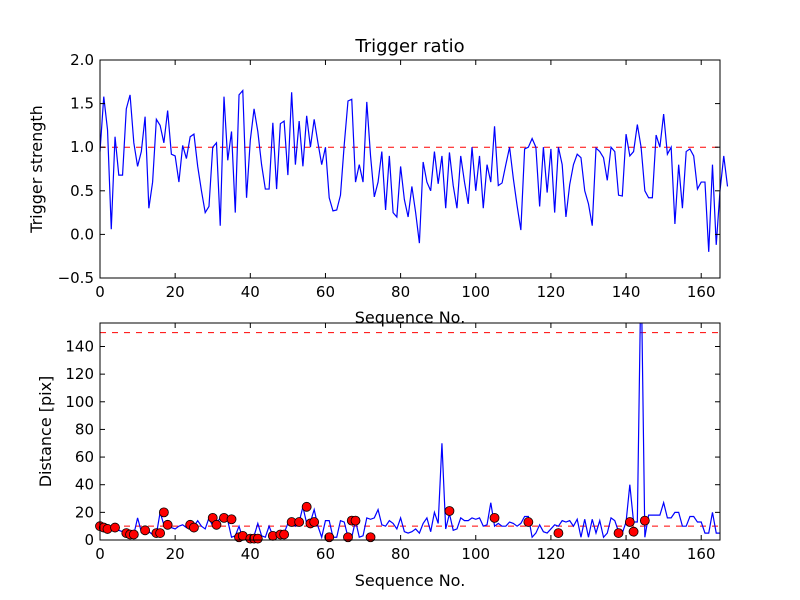 The image size is (800, 600). Describe the element at coordinates (79, 374) in the screenshot. I see `y-tick-label: 120` at that location.